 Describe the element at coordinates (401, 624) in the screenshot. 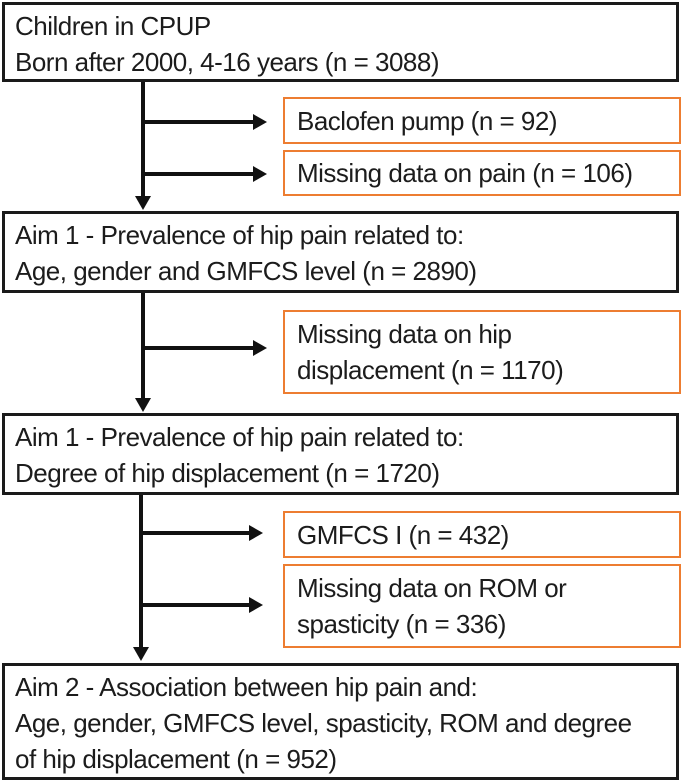

I see `box-excl-missing-rom-line-2: spasticity (n = 336)` at that location.